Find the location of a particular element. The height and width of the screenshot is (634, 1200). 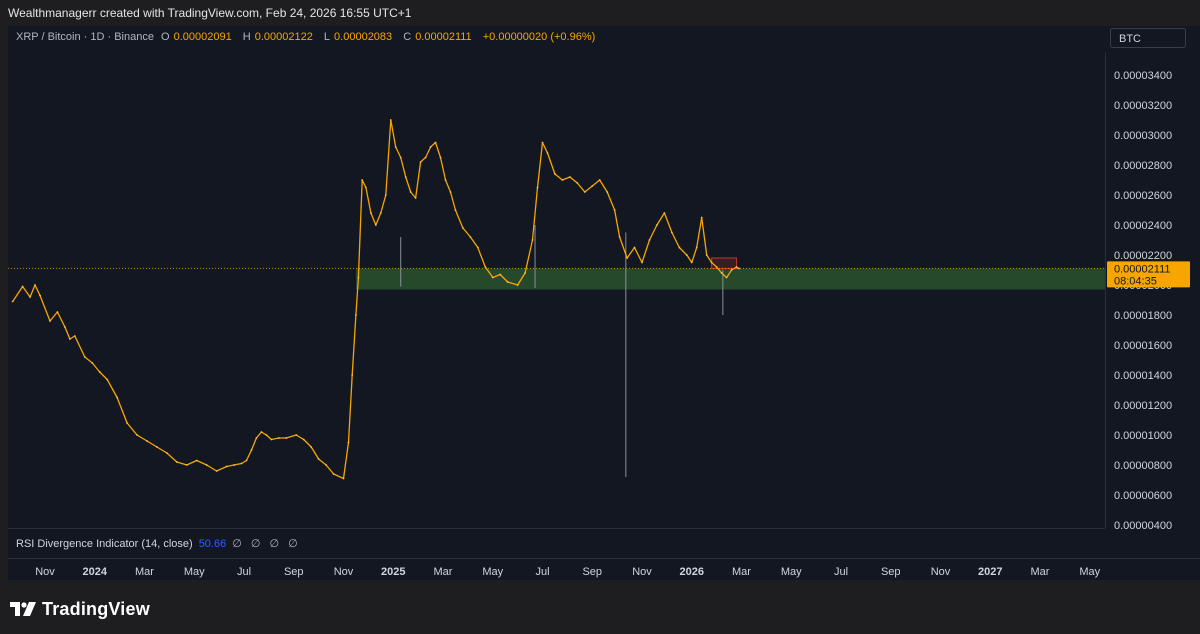

y-tick-label: 0.00001600 is located at coordinates (1143, 346).